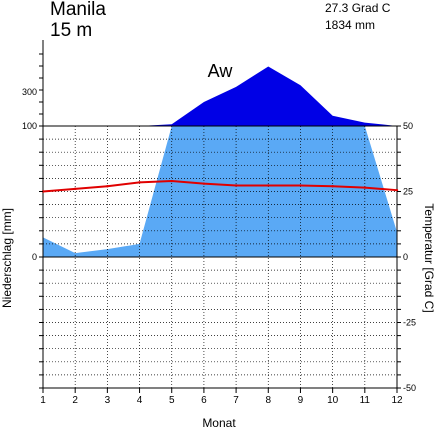  I want to click on temperature-tick-label: -25, so click(409, 323).